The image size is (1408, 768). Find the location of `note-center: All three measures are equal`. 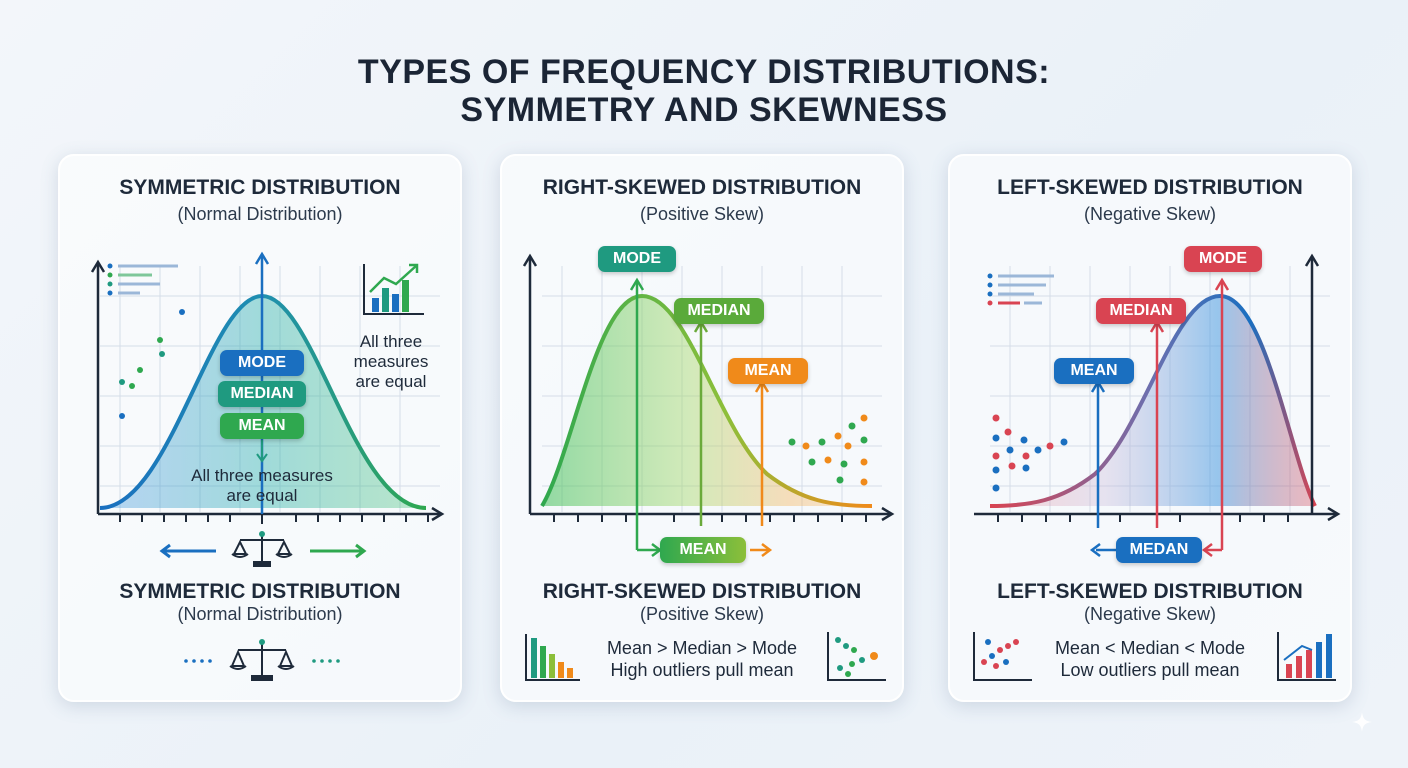

note-center: All three measures are equal is located at coordinates (262, 486).